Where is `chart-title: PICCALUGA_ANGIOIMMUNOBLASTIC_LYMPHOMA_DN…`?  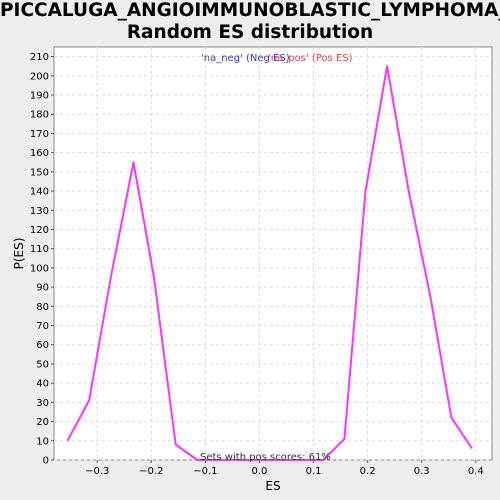 chart-title: PICCALUGA_ANGIOIMMUNOBLASTIC_LYMPHOMA_DN… is located at coordinates (250, 22).